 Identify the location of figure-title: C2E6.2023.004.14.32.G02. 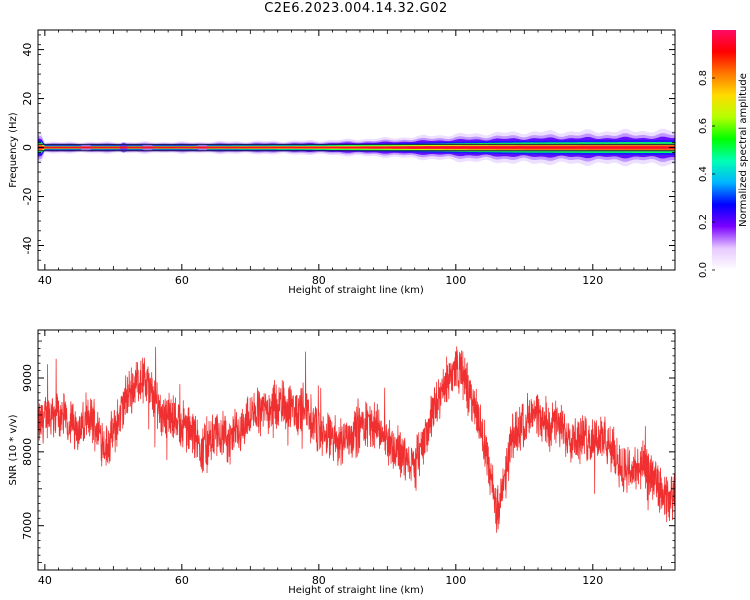
(356, 8).